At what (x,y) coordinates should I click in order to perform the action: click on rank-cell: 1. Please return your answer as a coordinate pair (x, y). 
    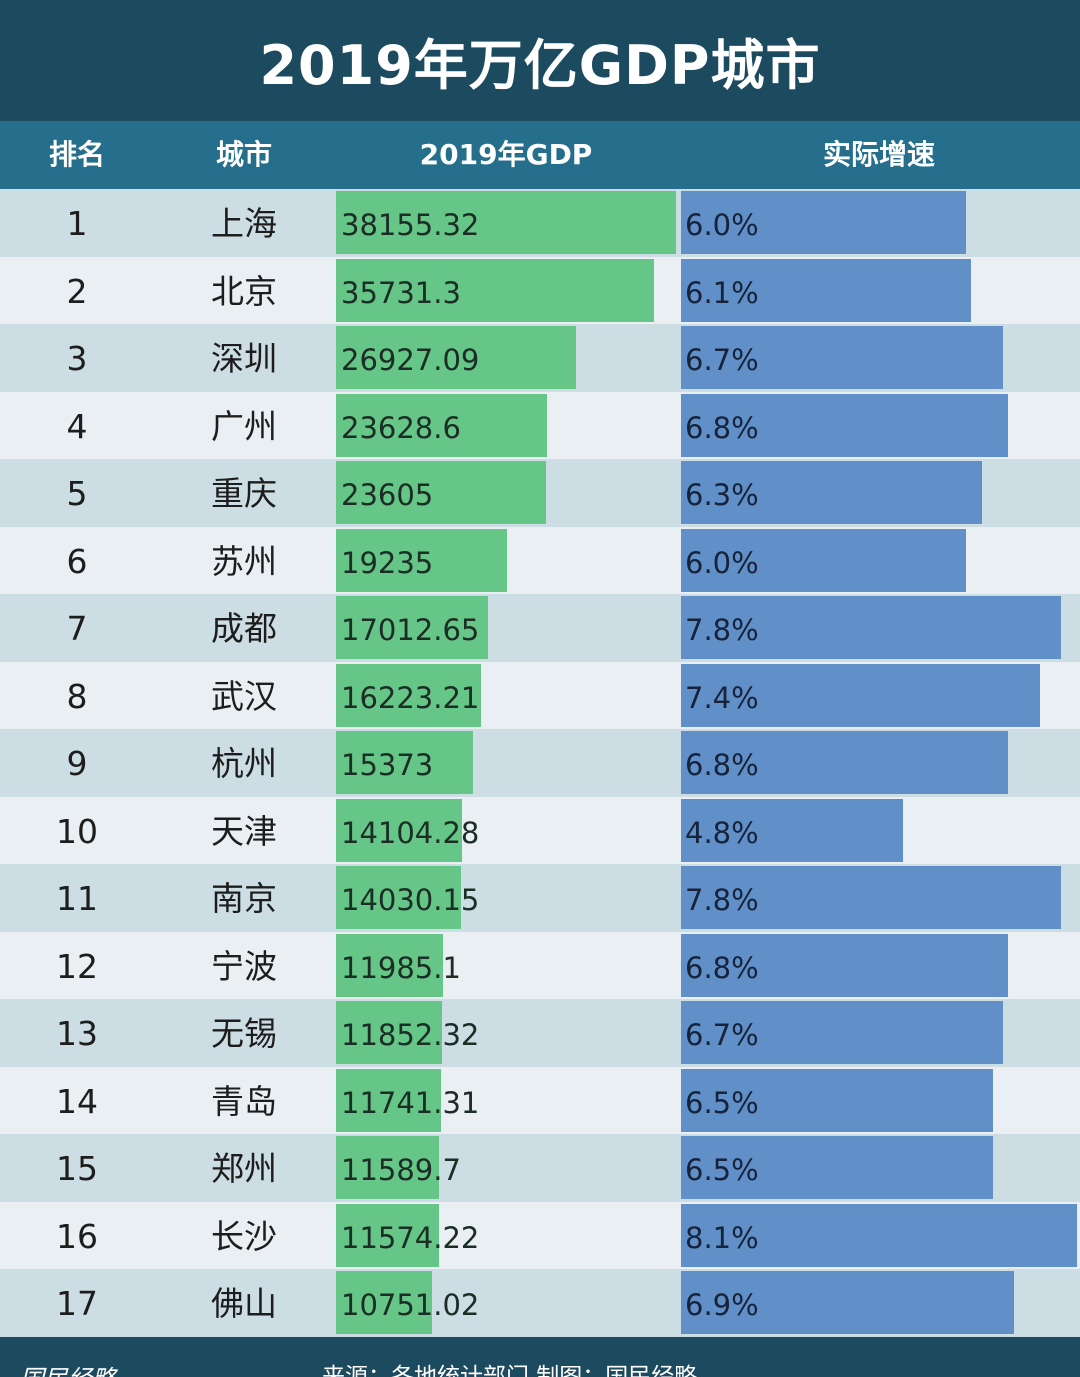
    Looking at the image, I should click on (77, 223).